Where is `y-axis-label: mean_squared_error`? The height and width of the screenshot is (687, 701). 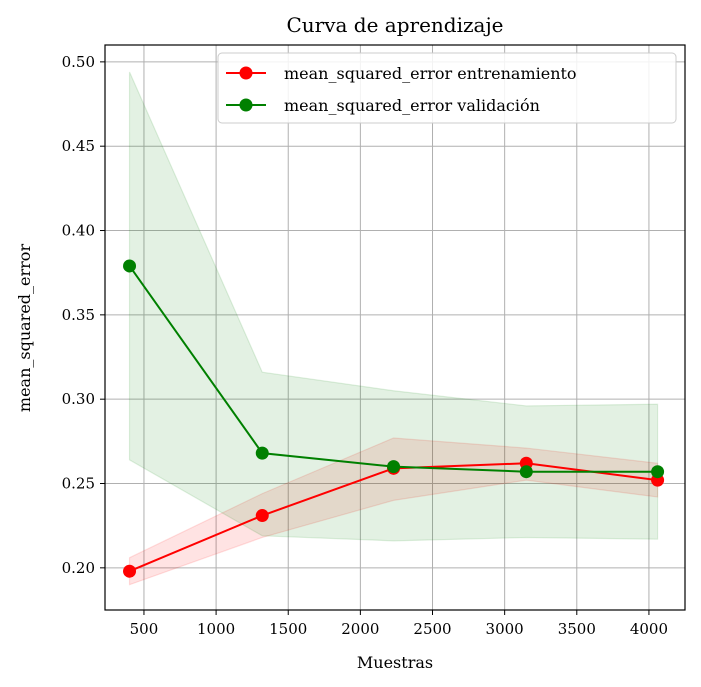
y-axis-label: mean_squared_error is located at coordinates (24, 328).